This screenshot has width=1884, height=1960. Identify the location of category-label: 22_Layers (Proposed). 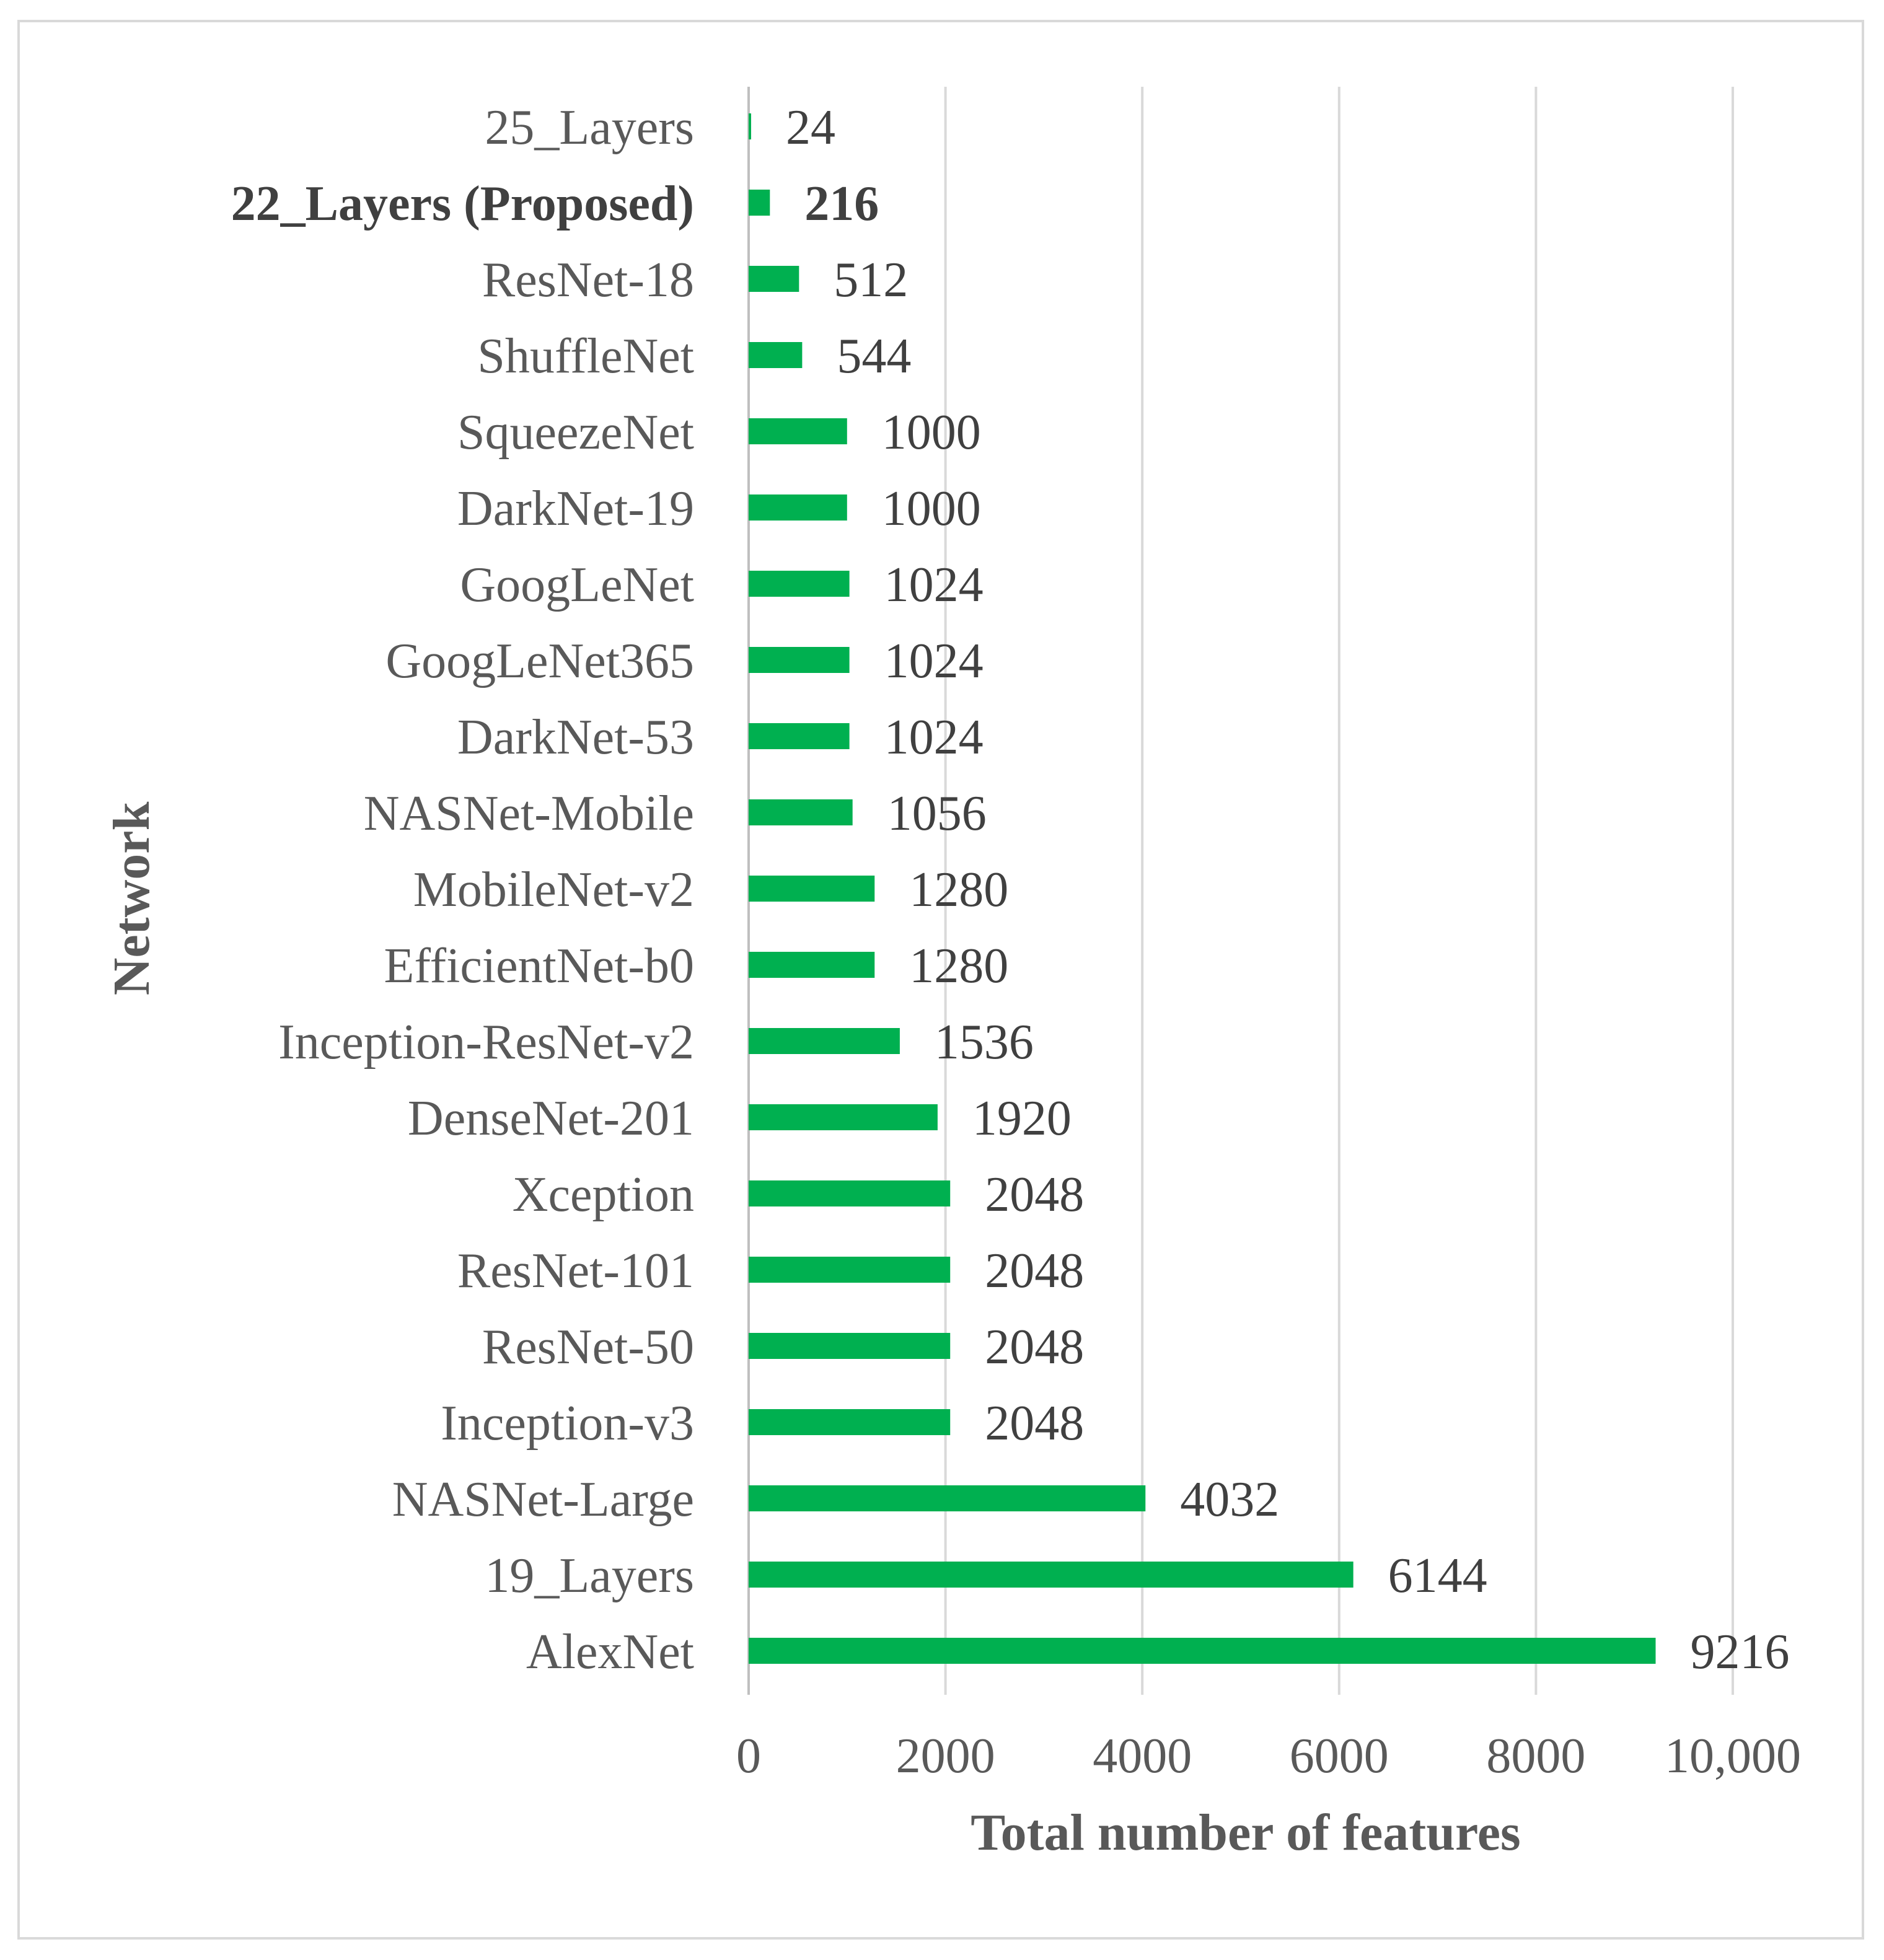
(462, 204).